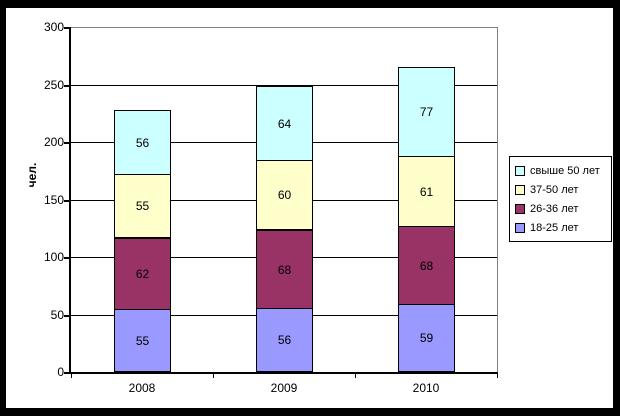 This screenshot has width=620, height=416. I want to click on value-label: 61, so click(426, 191).